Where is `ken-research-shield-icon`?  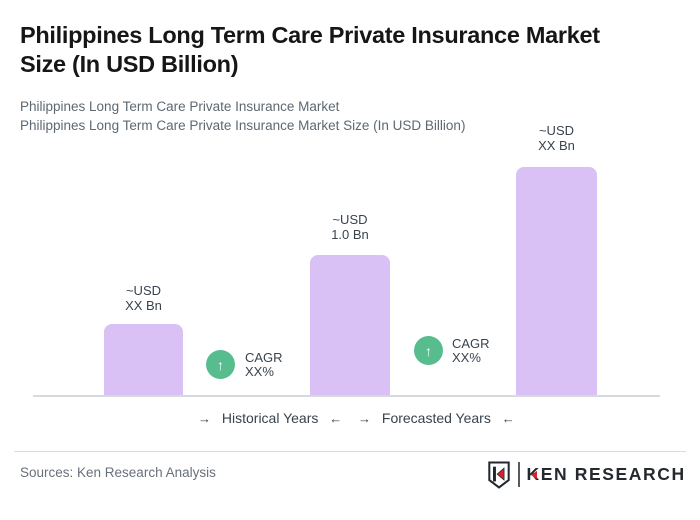
ken-research-shield-icon is located at coordinates (499, 475).